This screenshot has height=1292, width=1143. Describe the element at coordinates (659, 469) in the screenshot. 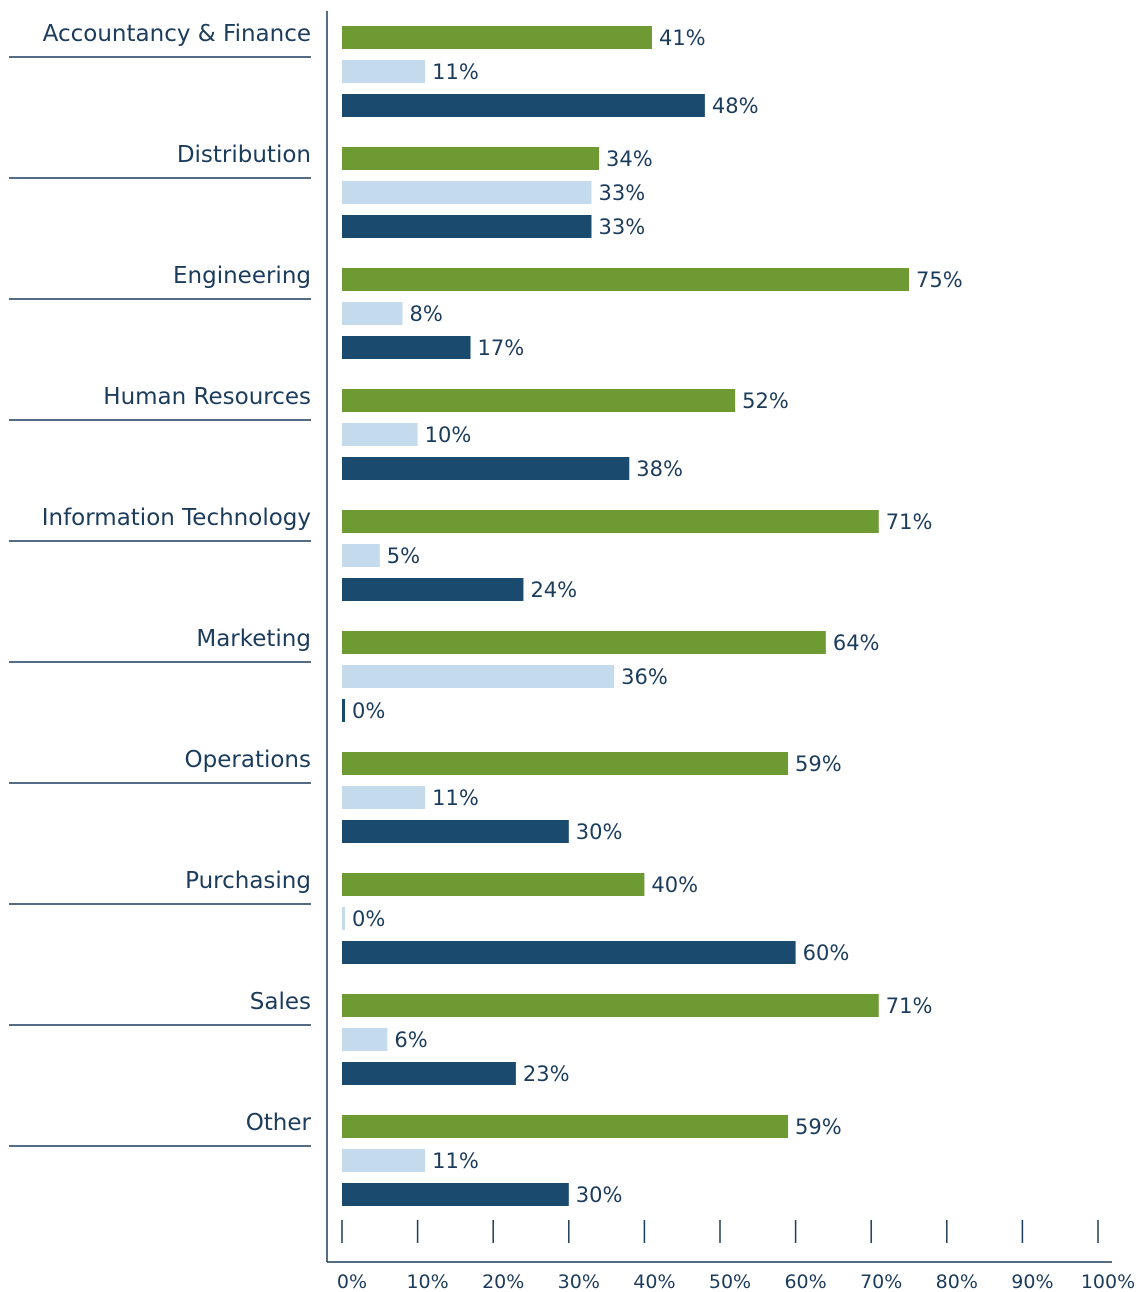

I see `bar-value-label: 38%` at that location.